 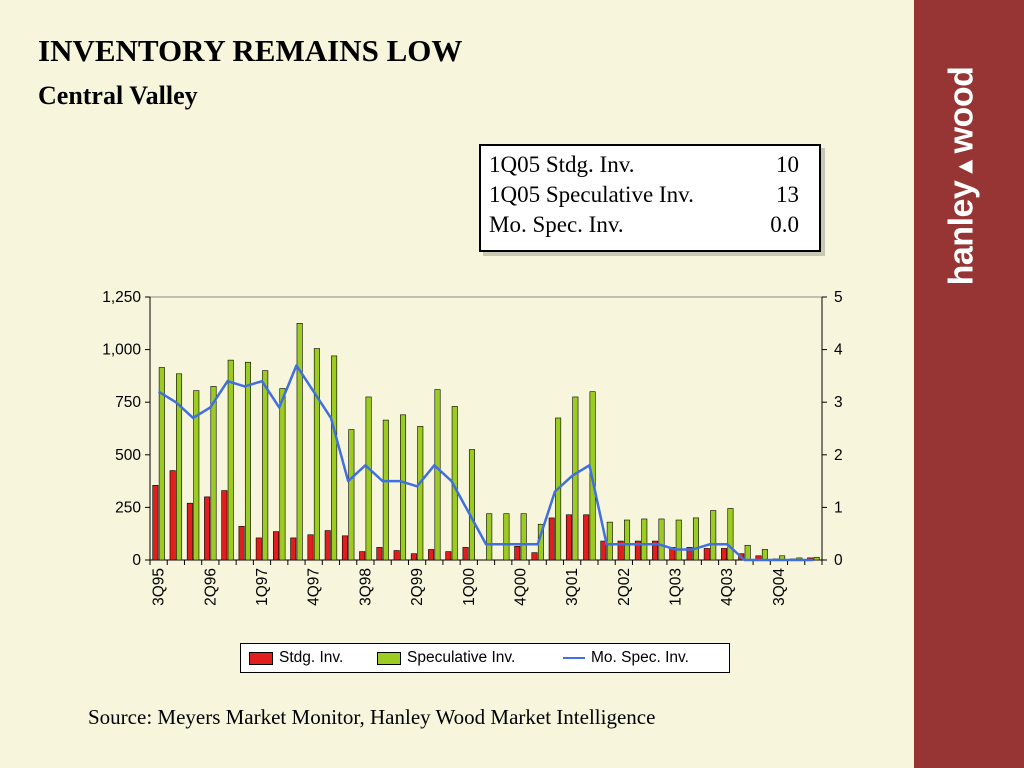 What do you see at coordinates (961, 110) in the screenshot?
I see `logo-word-right: wood` at bounding box center [961, 110].